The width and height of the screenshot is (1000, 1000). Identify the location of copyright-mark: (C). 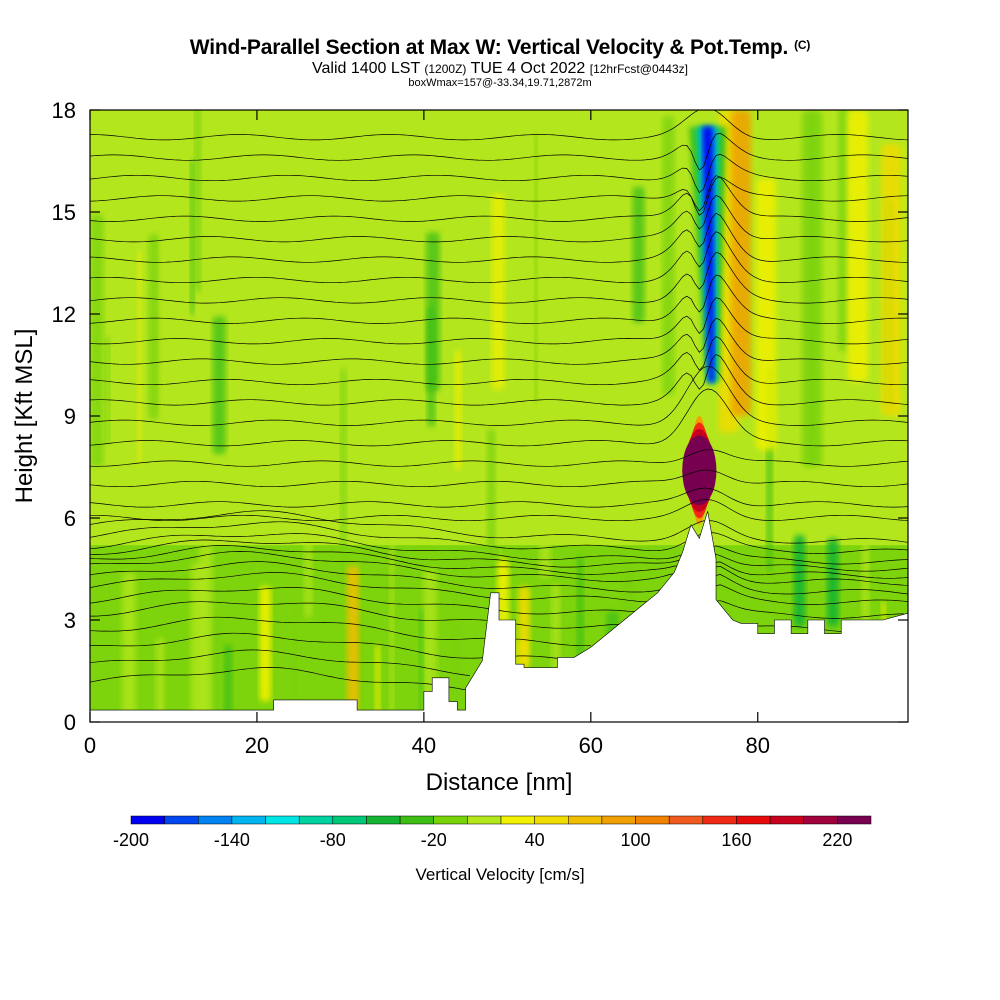
(802, 45).